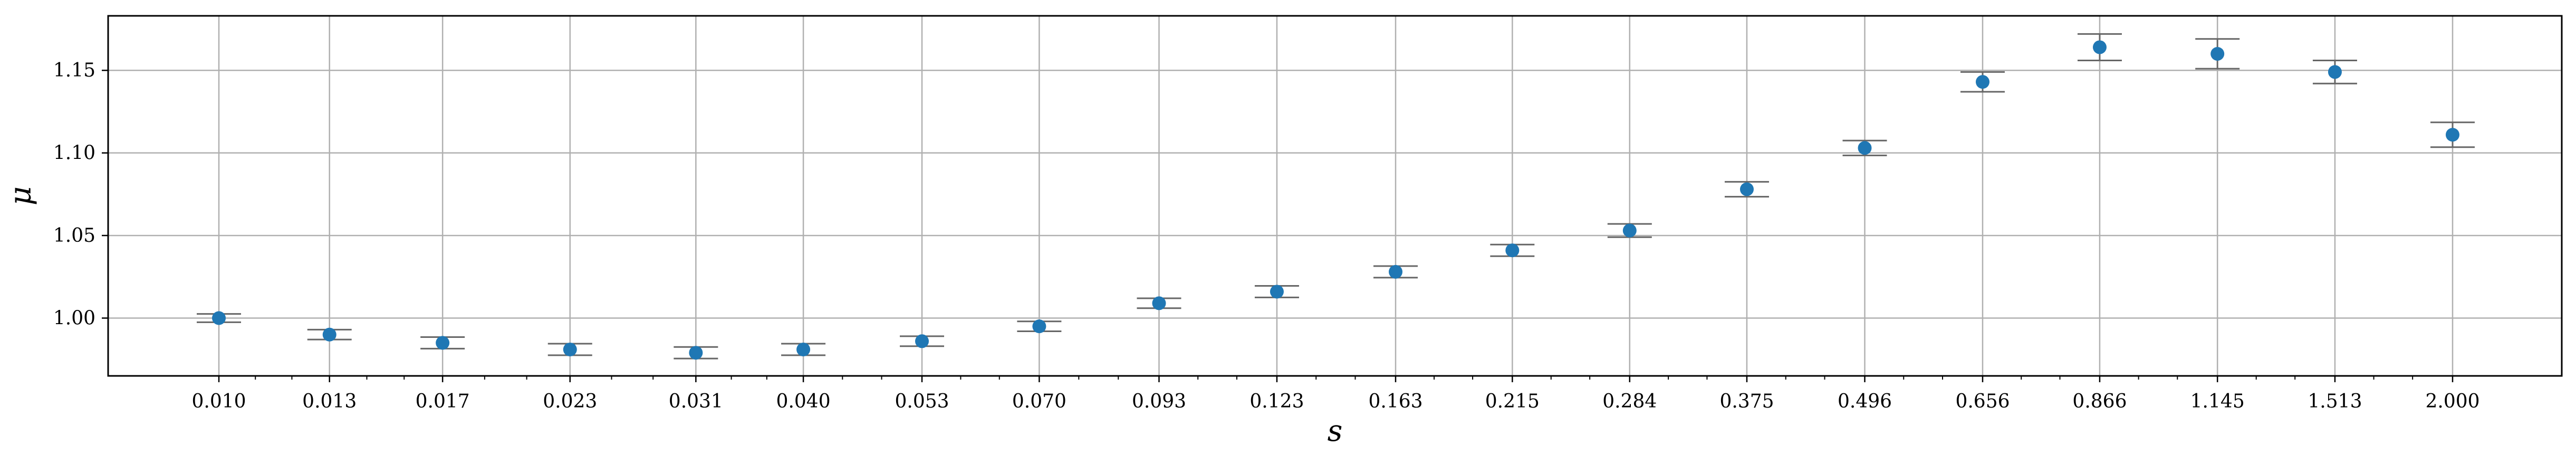  Describe the element at coordinates (2217, 401) in the screenshot. I see `x-tick-label: 1.145` at that location.